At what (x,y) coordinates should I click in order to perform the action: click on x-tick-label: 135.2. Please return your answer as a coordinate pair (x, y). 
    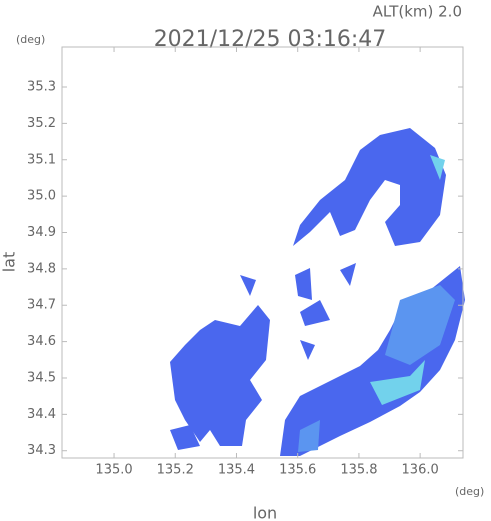
    Looking at the image, I should click on (175, 470).